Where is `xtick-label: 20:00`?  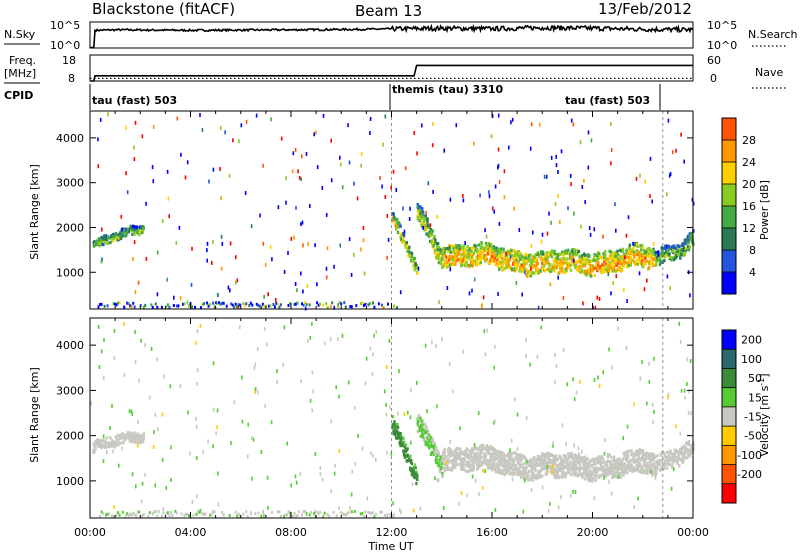
xtick-label: 20:00 is located at coordinates (593, 532).